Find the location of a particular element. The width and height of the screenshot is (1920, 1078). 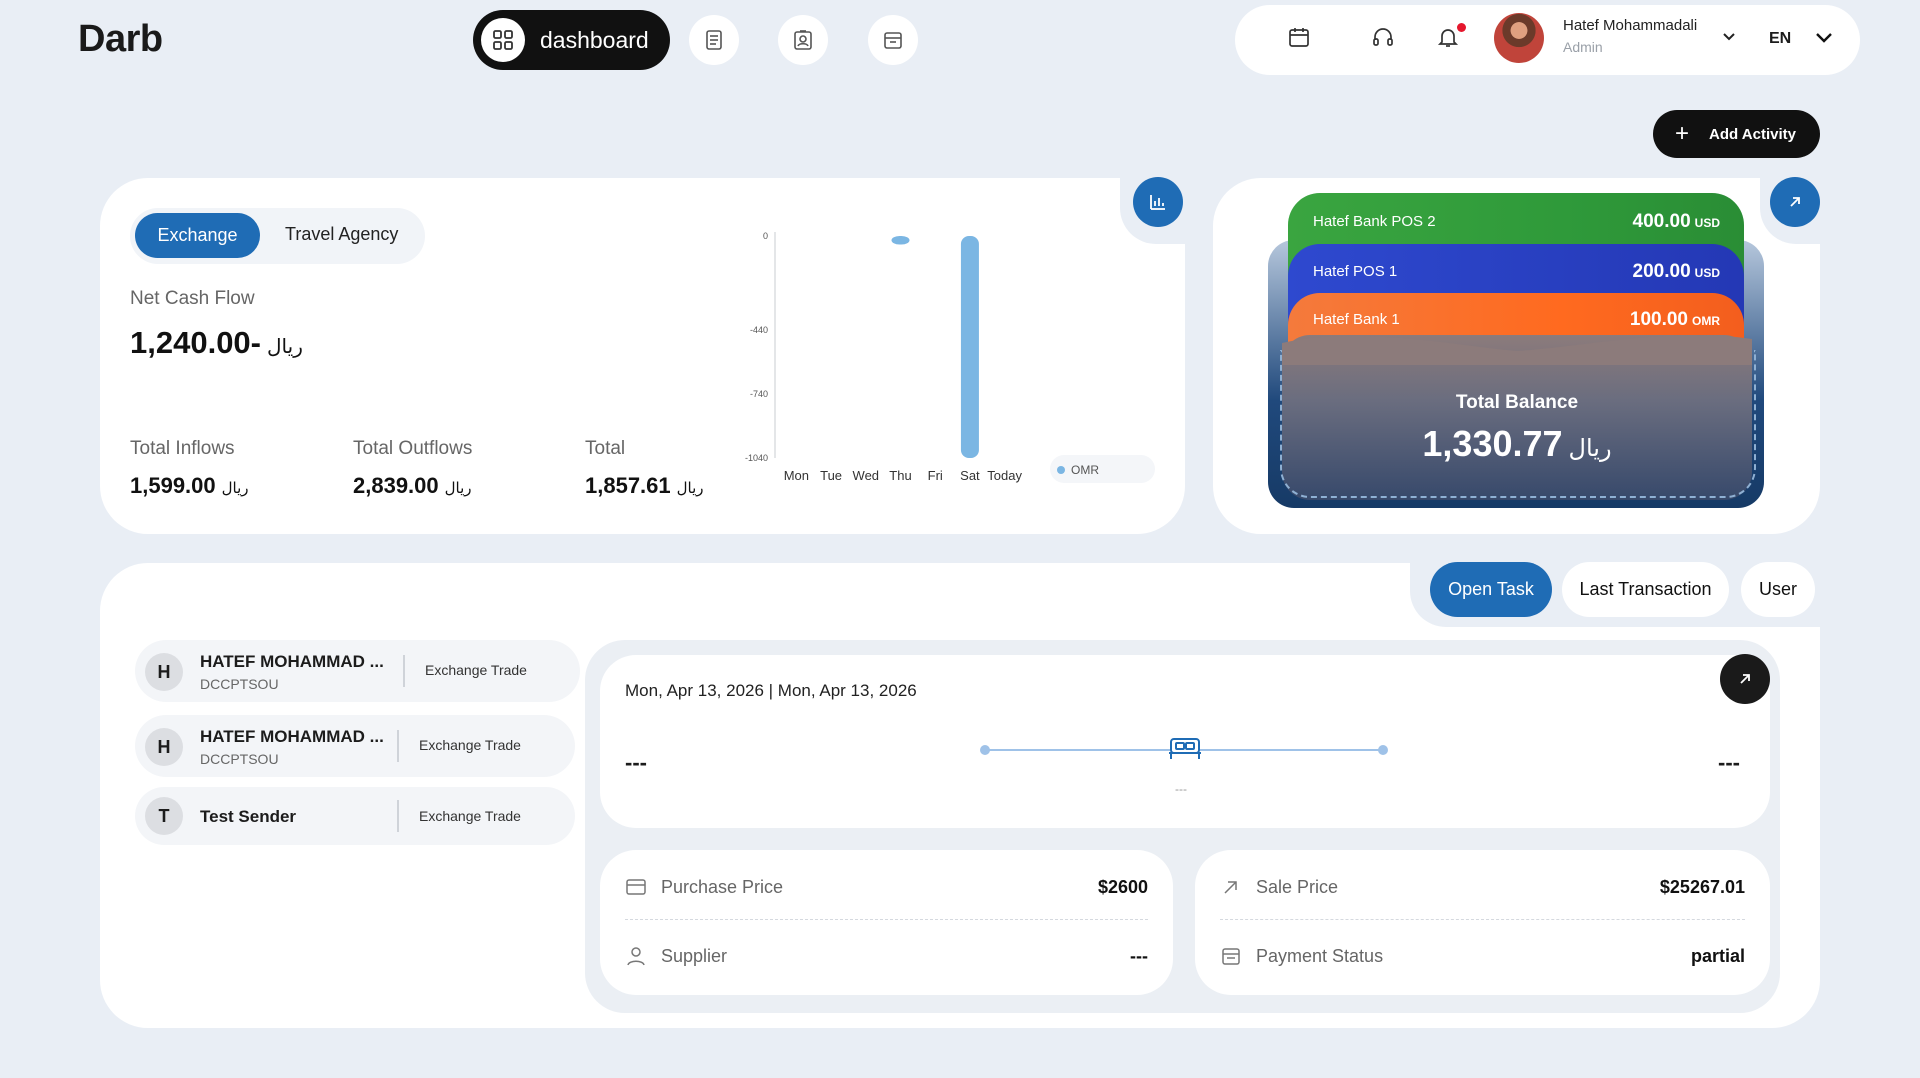

amount: 100.00 is located at coordinates (1658, 319).